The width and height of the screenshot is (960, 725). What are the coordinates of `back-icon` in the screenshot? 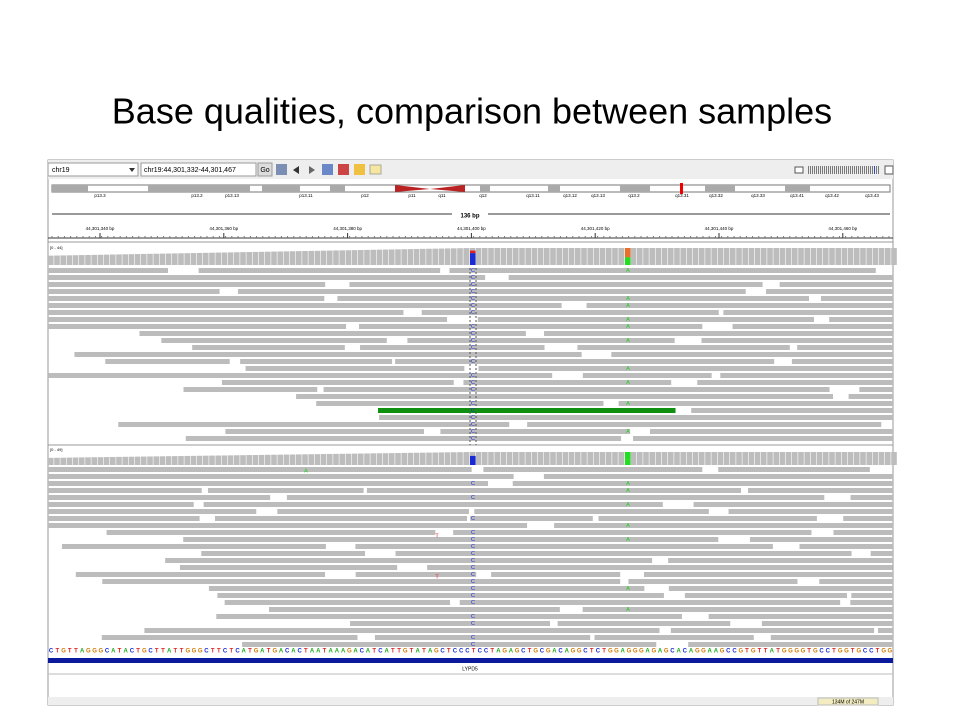 It's located at (296, 170).